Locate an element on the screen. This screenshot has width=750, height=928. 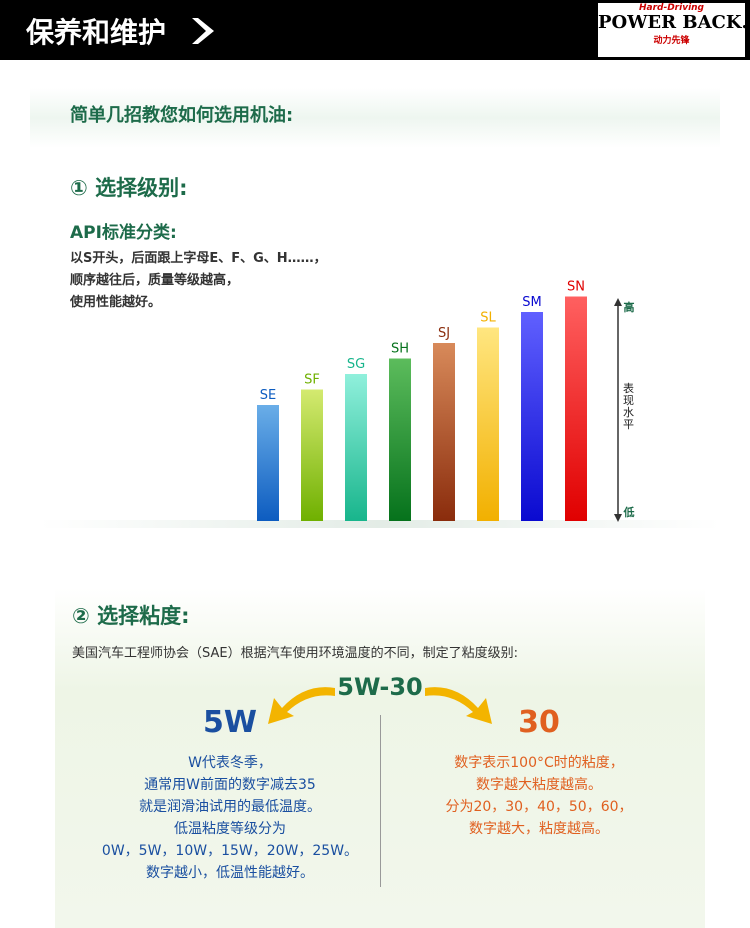
logo: Hard-Driving POWER BACK. 动力先锋 is located at coordinates (673, 30).